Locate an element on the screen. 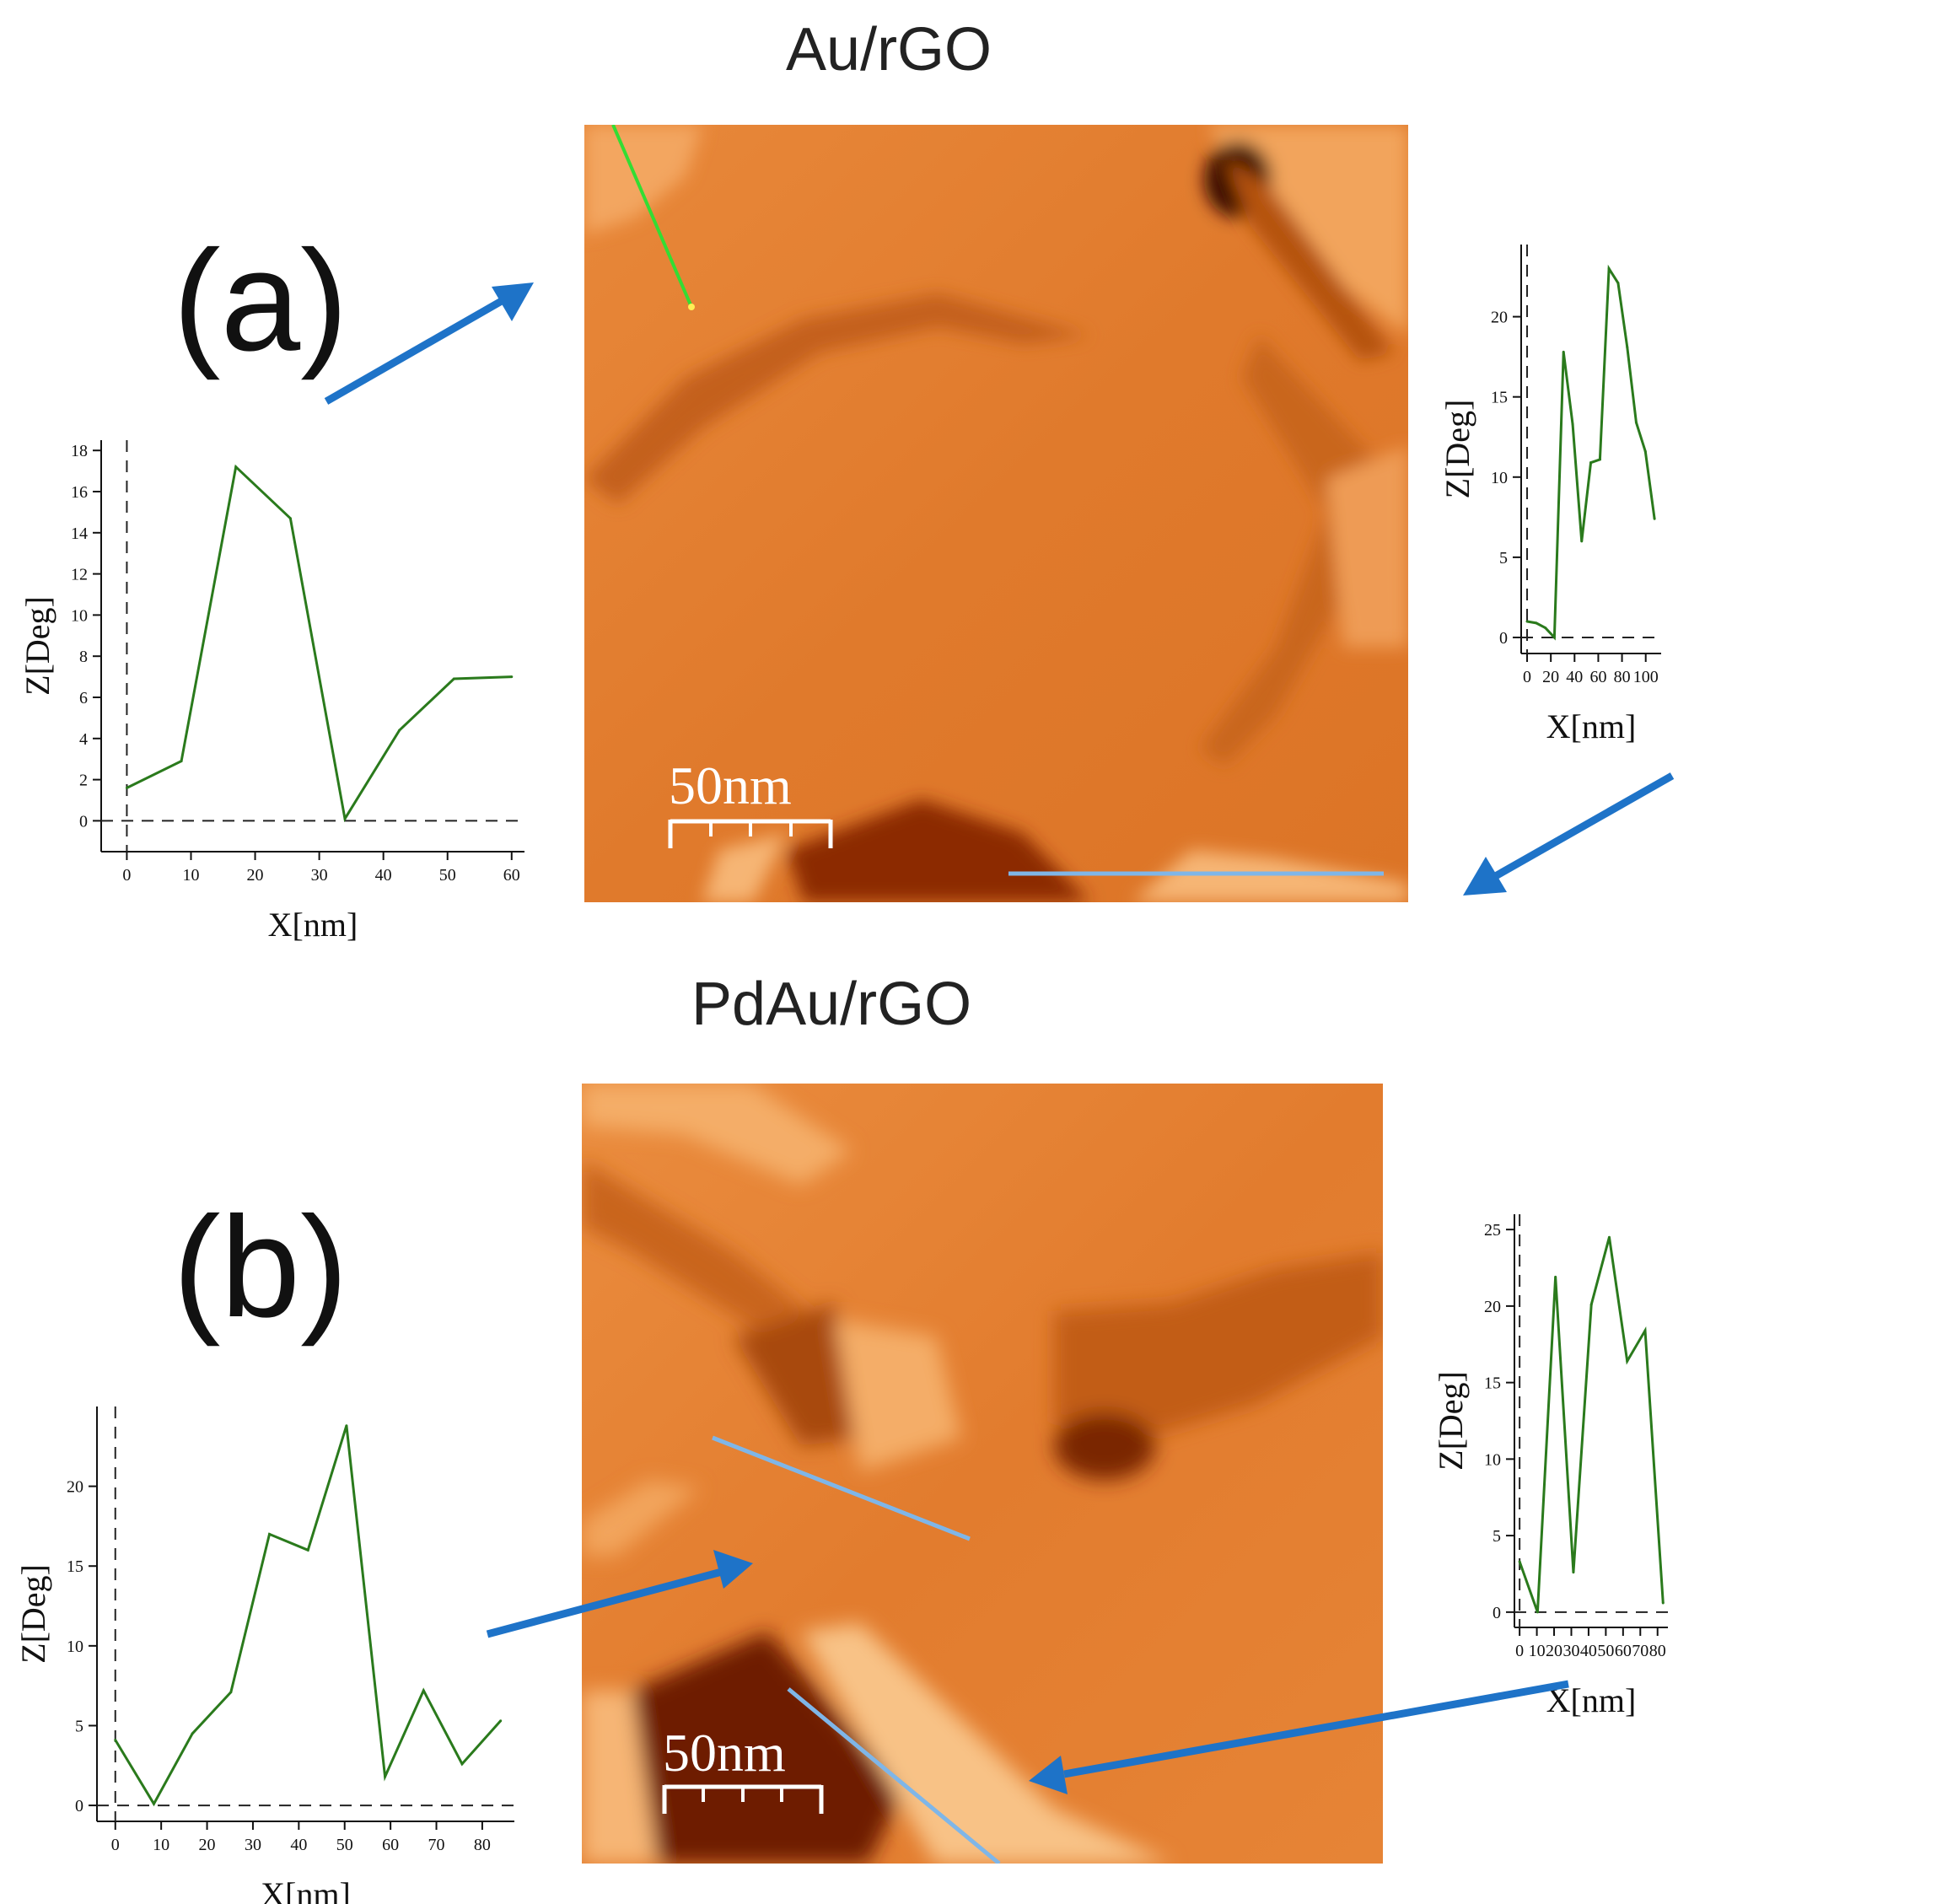  x-tick-label: 60 is located at coordinates (511, 875).